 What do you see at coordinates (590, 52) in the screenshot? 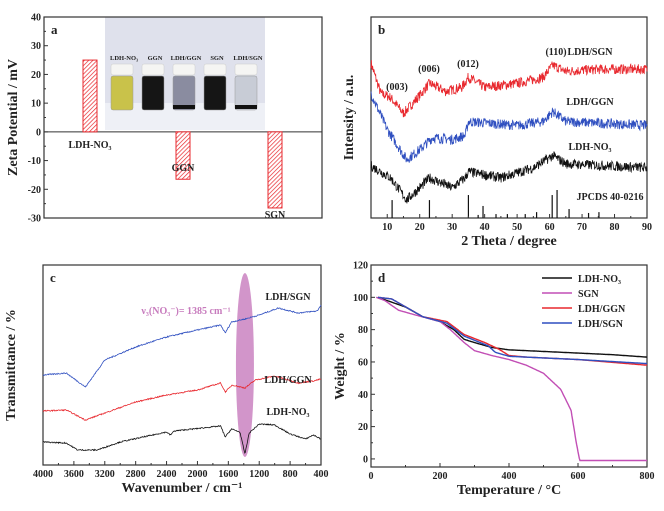
I see `series-label: LDH/SGN` at bounding box center [590, 52].